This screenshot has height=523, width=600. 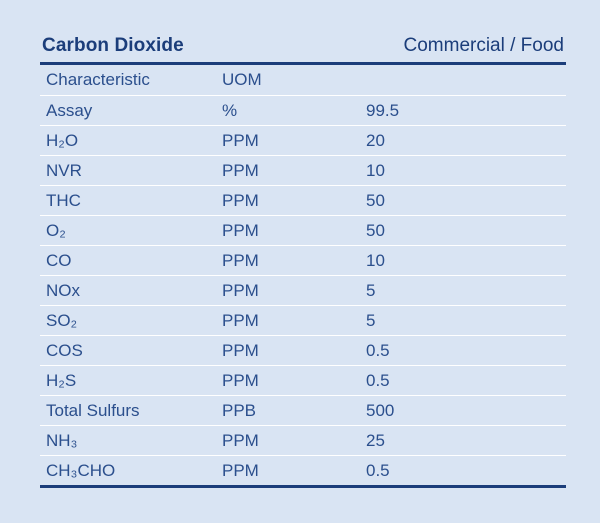 I want to click on table-row: NOx PPM 5, so click(x=303, y=291).